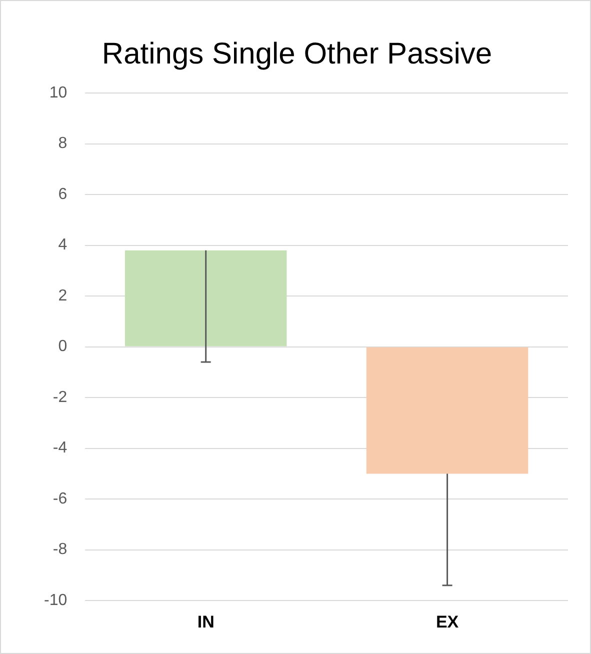  Describe the element at coordinates (63, 347) in the screenshot. I see `y-tick-label: 0` at that location.